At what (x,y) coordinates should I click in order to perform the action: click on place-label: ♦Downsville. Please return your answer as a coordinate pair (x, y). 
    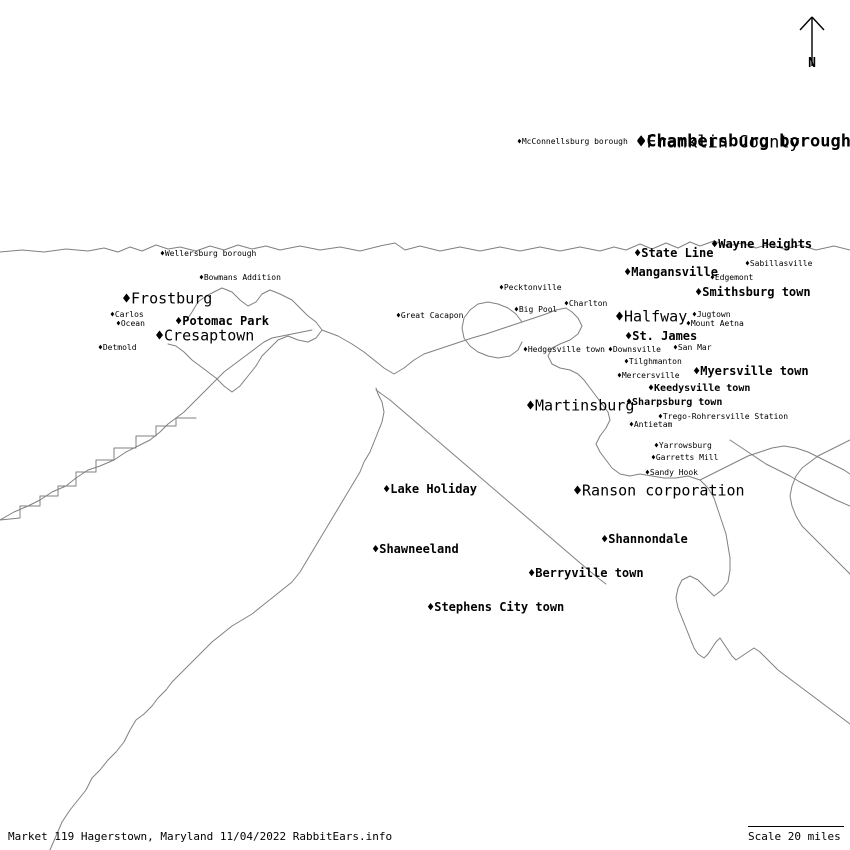
    Looking at the image, I should click on (634, 350).